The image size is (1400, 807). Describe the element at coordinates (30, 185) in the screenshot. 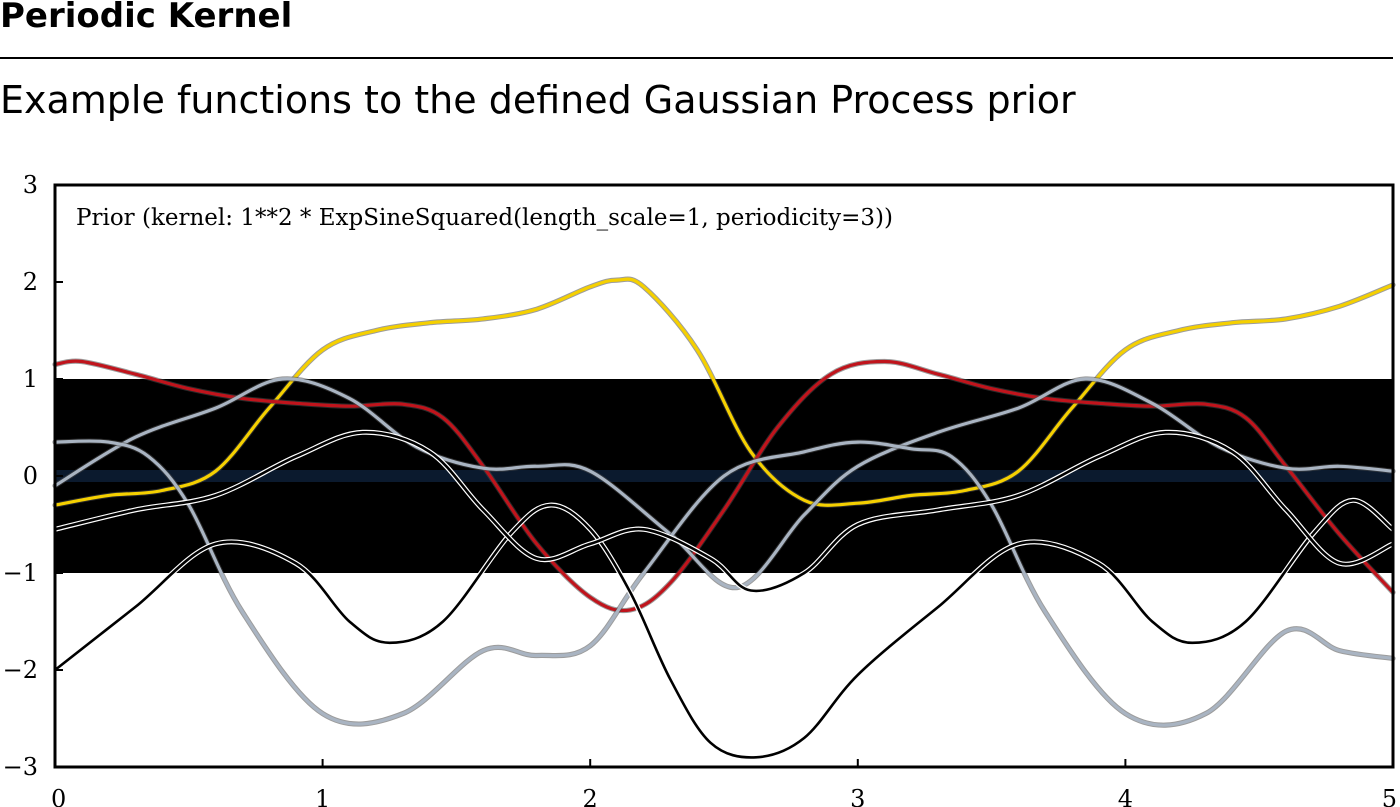

I see `y-tick-label: 3` at that location.